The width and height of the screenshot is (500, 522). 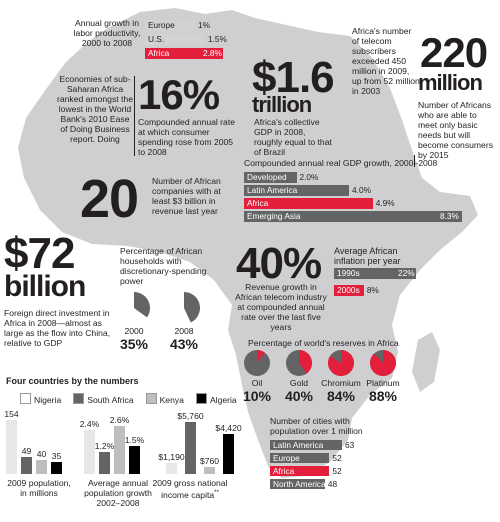 I want to click on inflation-chart: 1990s 22% 2000s 8%, so click(x=375, y=284).